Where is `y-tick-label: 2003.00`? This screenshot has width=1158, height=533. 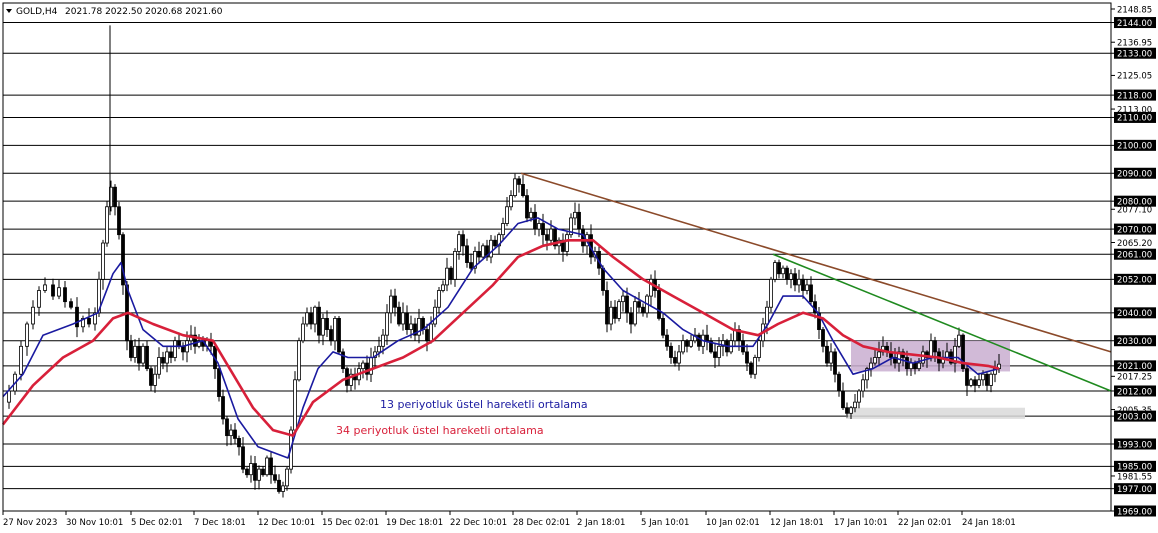
y-tick-label: 2003.00 is located at coordinates (1134, 417).